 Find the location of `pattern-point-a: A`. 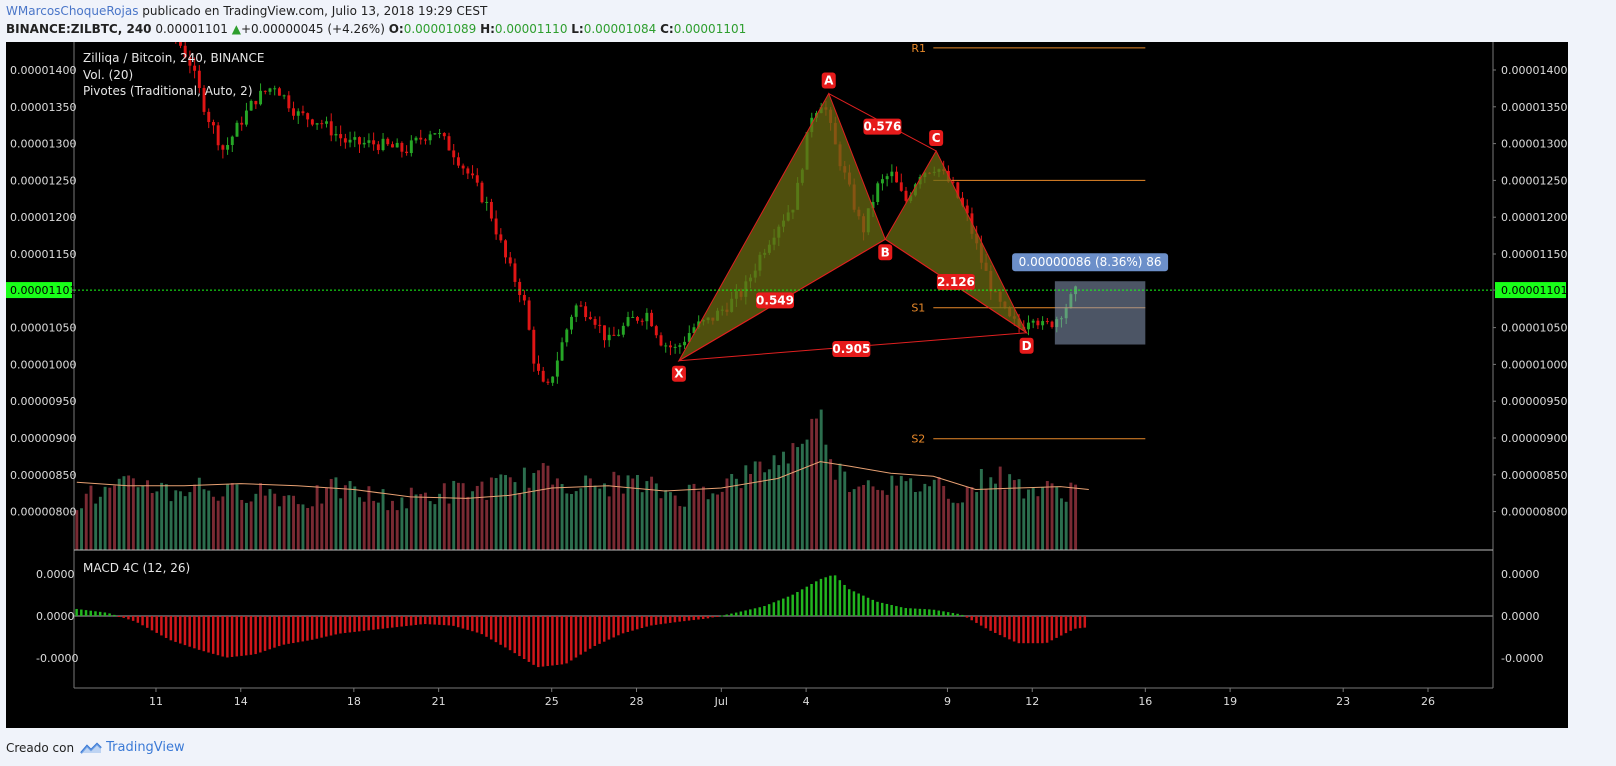

pattern-point-a: A is located at coordinates (828, 80).